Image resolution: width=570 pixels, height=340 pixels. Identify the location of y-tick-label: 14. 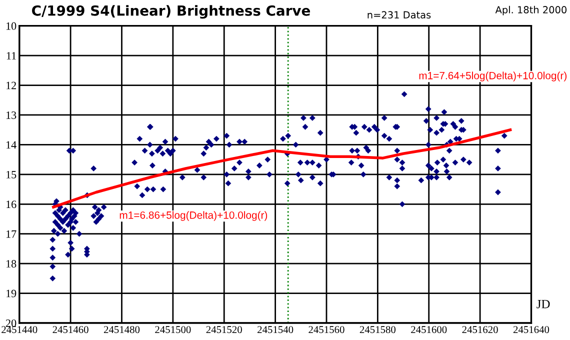
(11, 145).